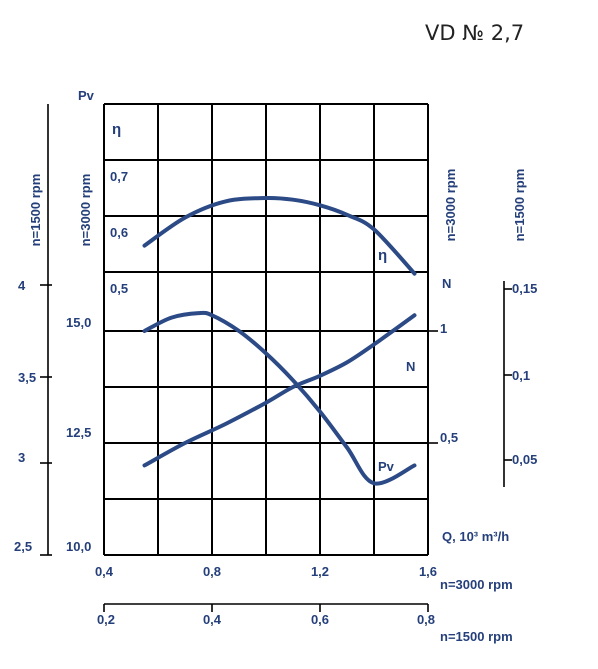 The width and height of the screenshot is (598, 669). What do you see at coordinates (521, 375) in the screenshot?
I see `tick-label: 0,1` at bounding box center [521, 375].